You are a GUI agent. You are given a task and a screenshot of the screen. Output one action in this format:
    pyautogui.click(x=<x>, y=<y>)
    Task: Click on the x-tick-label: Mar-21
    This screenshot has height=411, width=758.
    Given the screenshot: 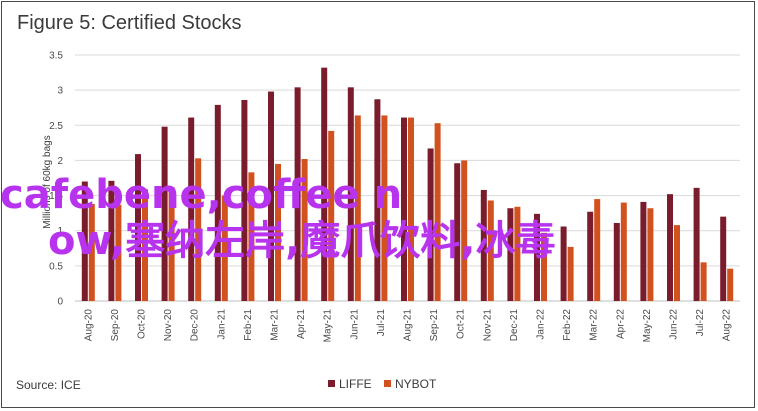 What is the action you would take?
    pyautogui.click(x=275, y=325)
    